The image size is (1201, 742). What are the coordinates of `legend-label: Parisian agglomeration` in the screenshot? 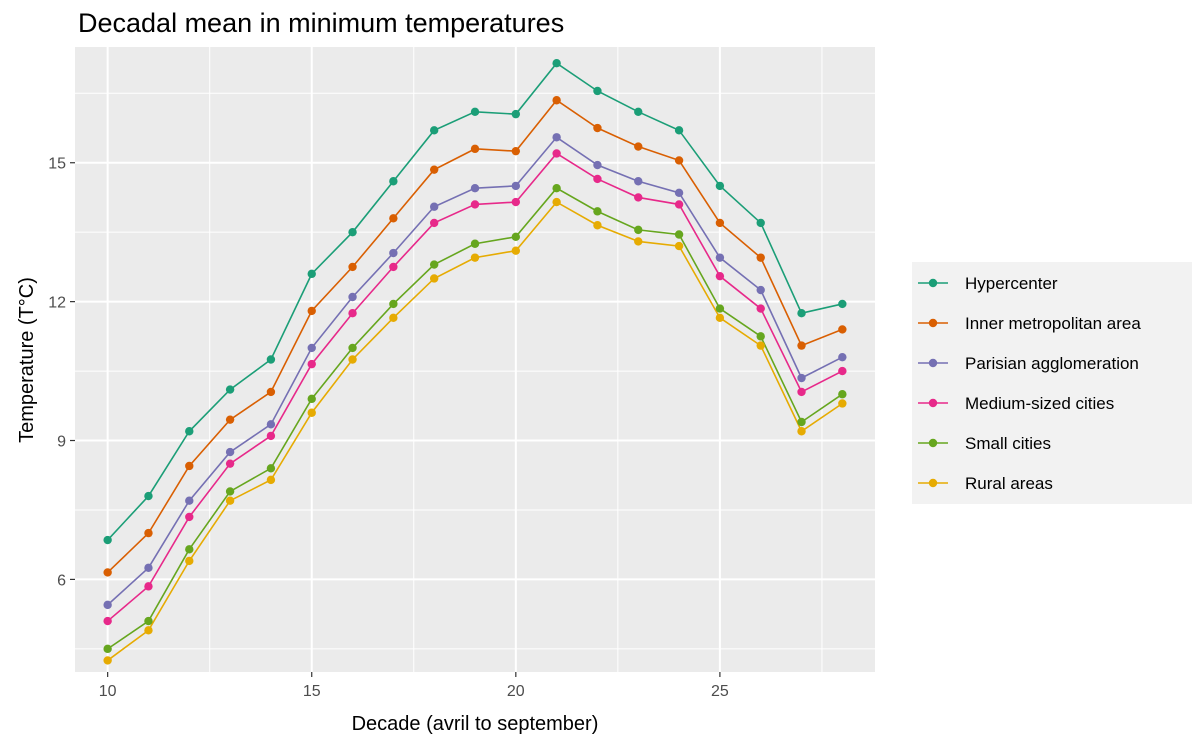 It's located at (1052, 363).